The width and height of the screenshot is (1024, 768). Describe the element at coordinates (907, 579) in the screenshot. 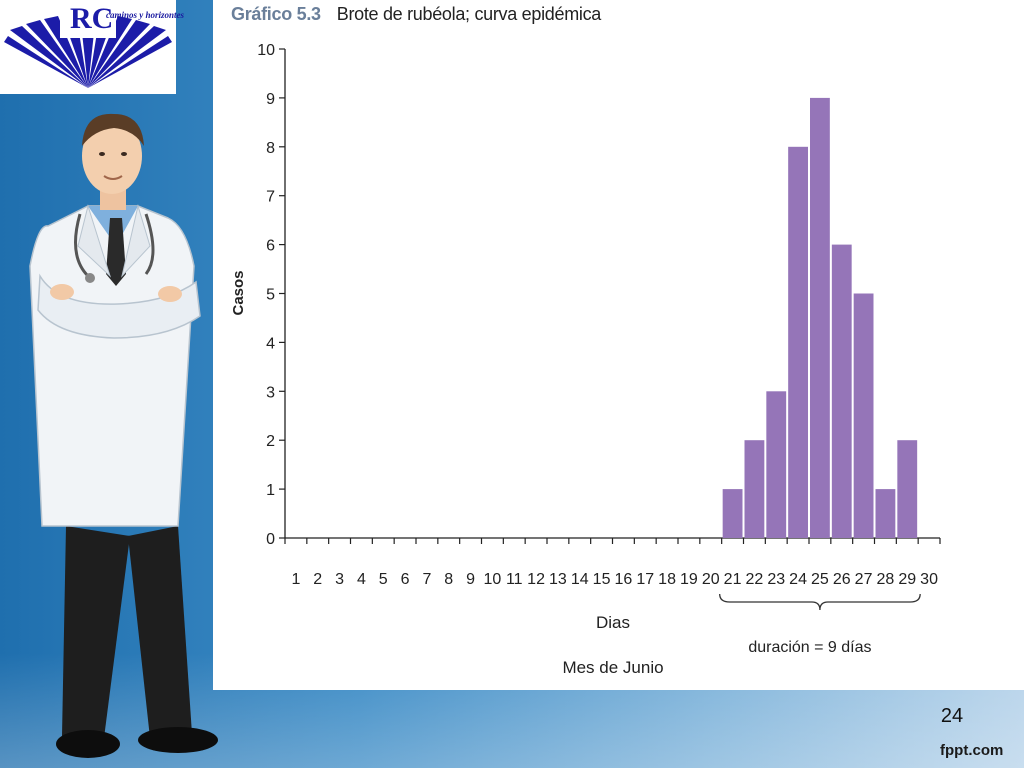

I see `x-tick-label: 29` at that location.